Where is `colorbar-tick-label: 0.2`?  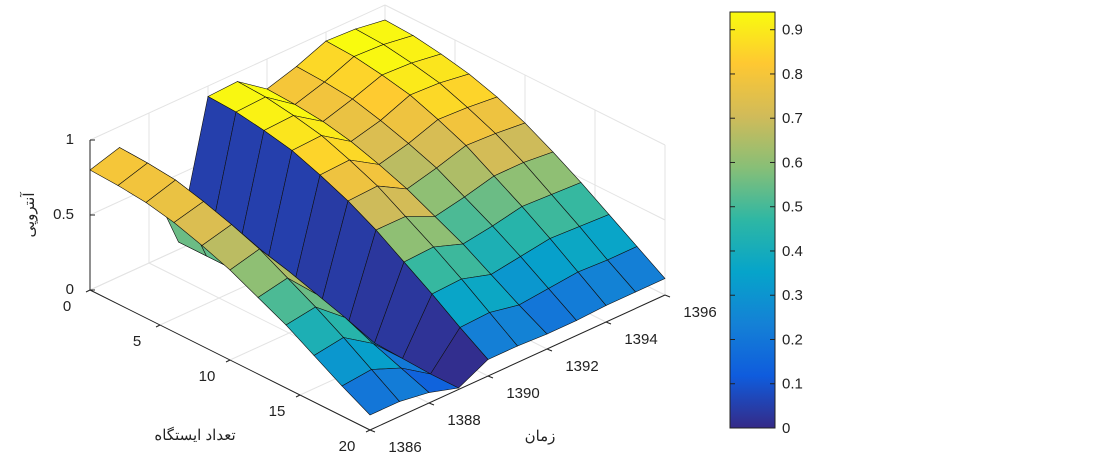 colorbar-tick-label: 0.2 is located at coordinates (792, 339).